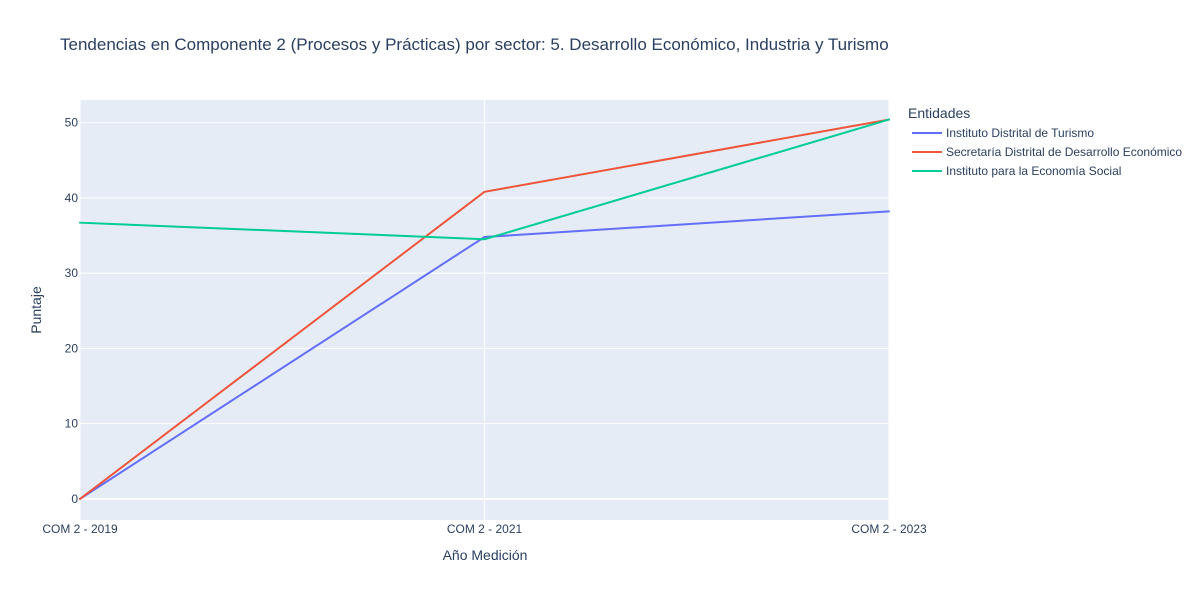  What do you see at coordinates (1020, 133) in the screenshot?
I see `legend-label: Instituto Distrital de Turismo` at bounding box center [1020, 133].